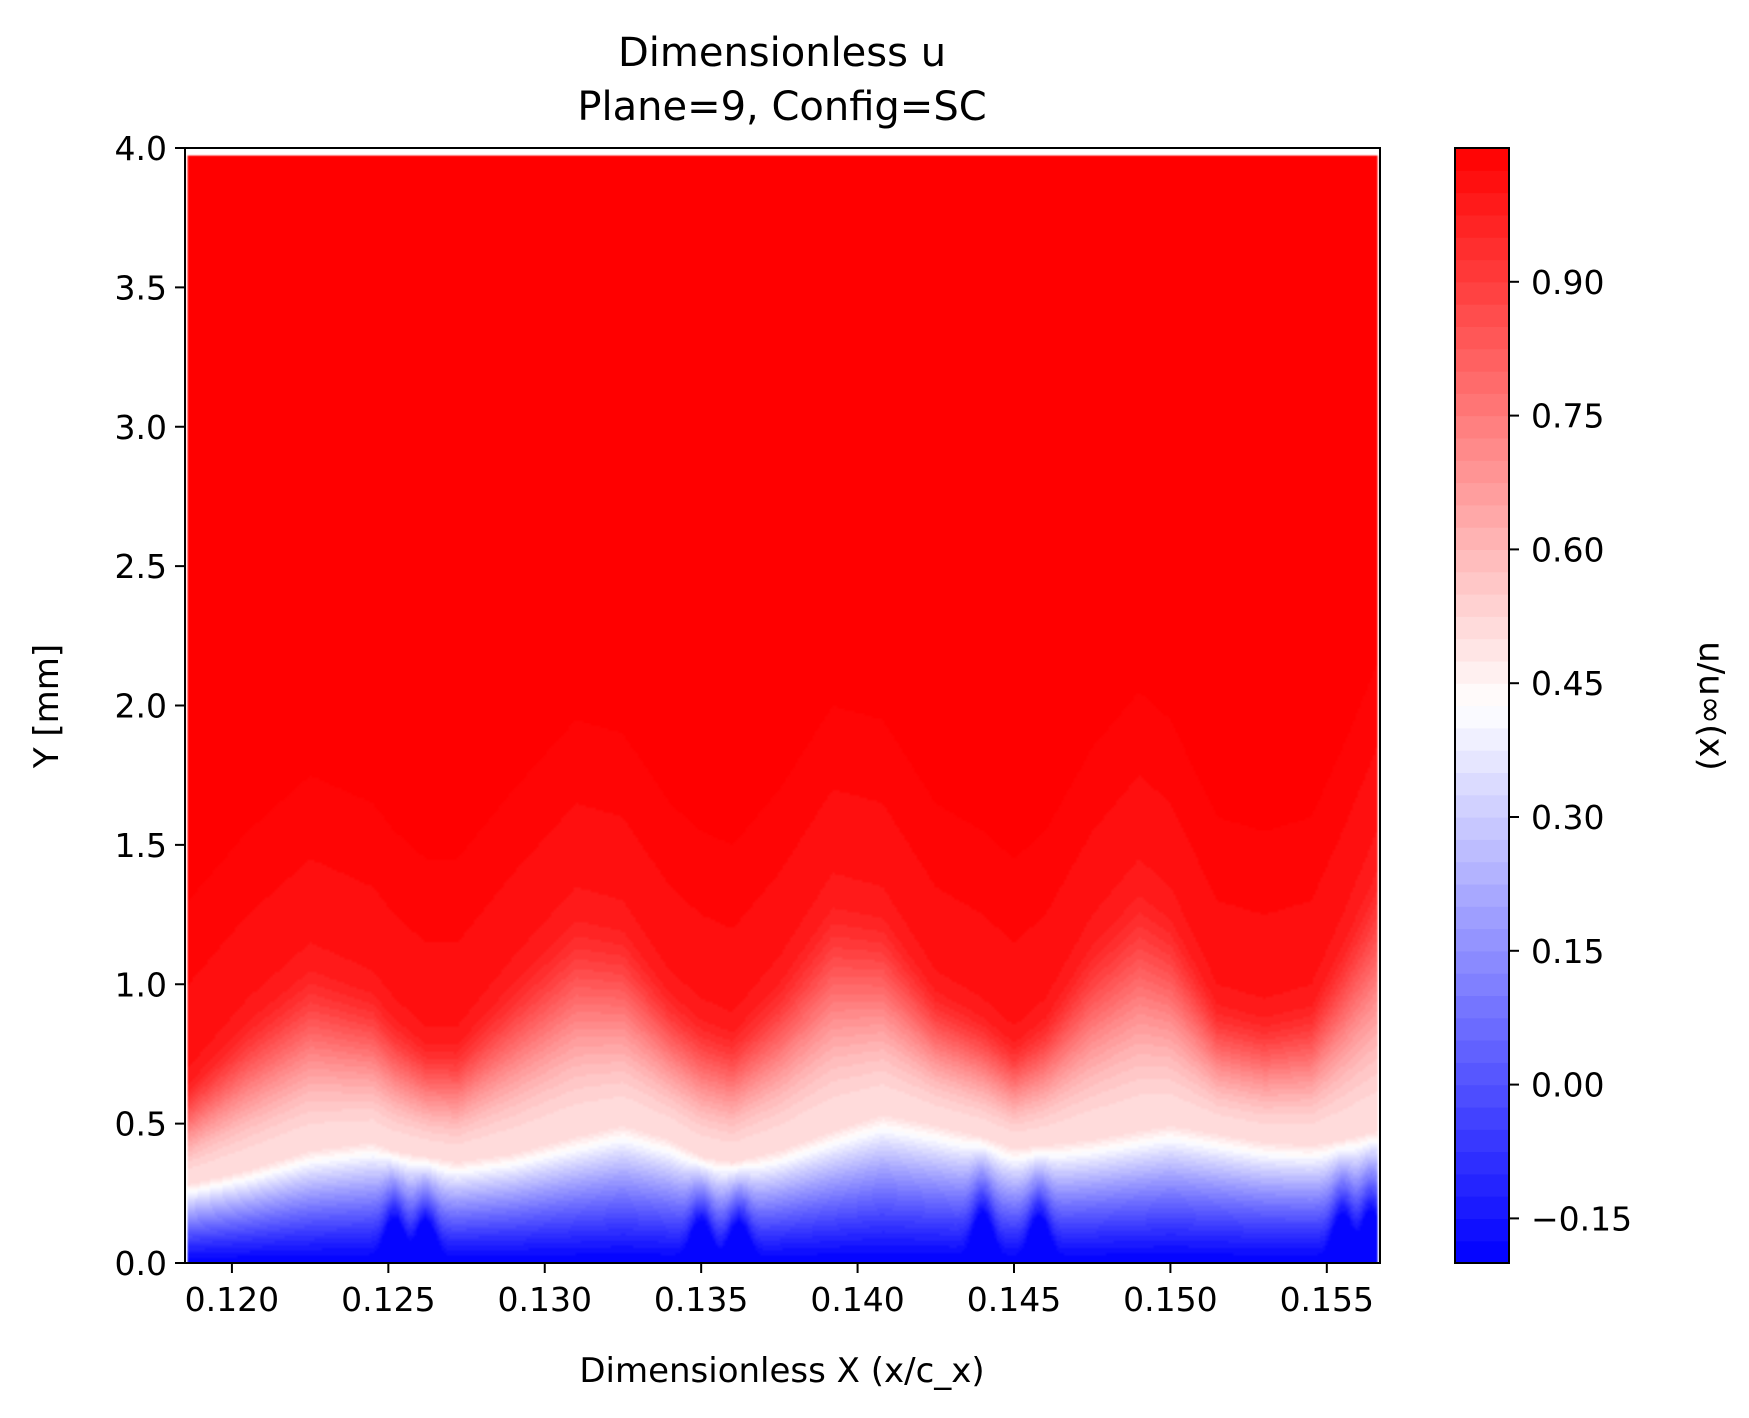 This screenshot has width=1749, height=1418. Describe the element at coordinates (141, 1263) in the screenshot. I see `y-tick-label: 0.0` at that location.